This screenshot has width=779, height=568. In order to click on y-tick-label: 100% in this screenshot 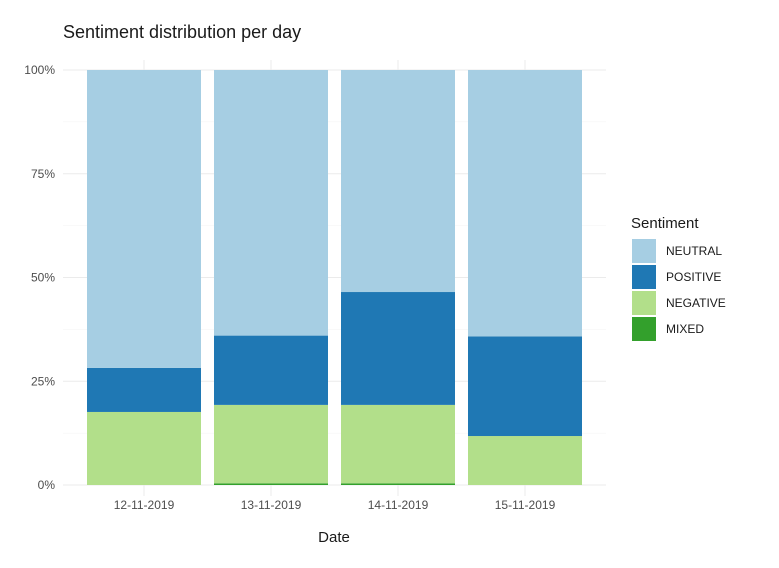, I will do `click(39, 70)`.